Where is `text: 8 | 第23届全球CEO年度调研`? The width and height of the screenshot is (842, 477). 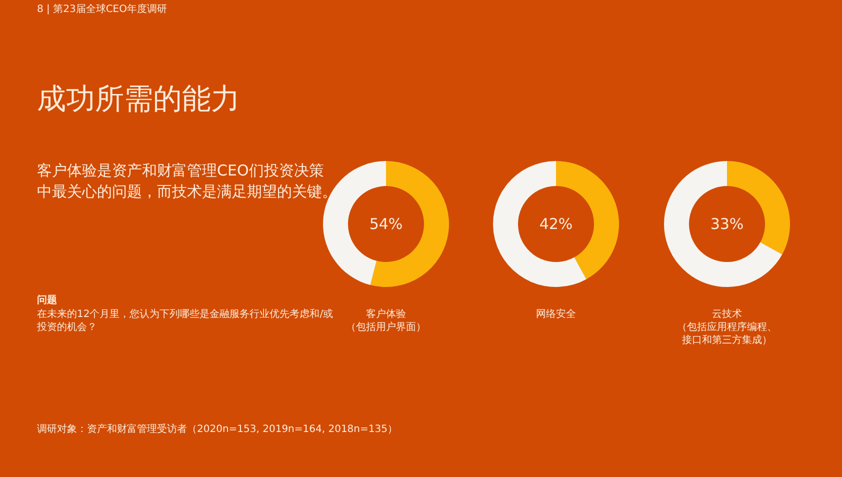 text: 8 | 第23届全球CEO年度调研 is located at coordinates (102, 9).